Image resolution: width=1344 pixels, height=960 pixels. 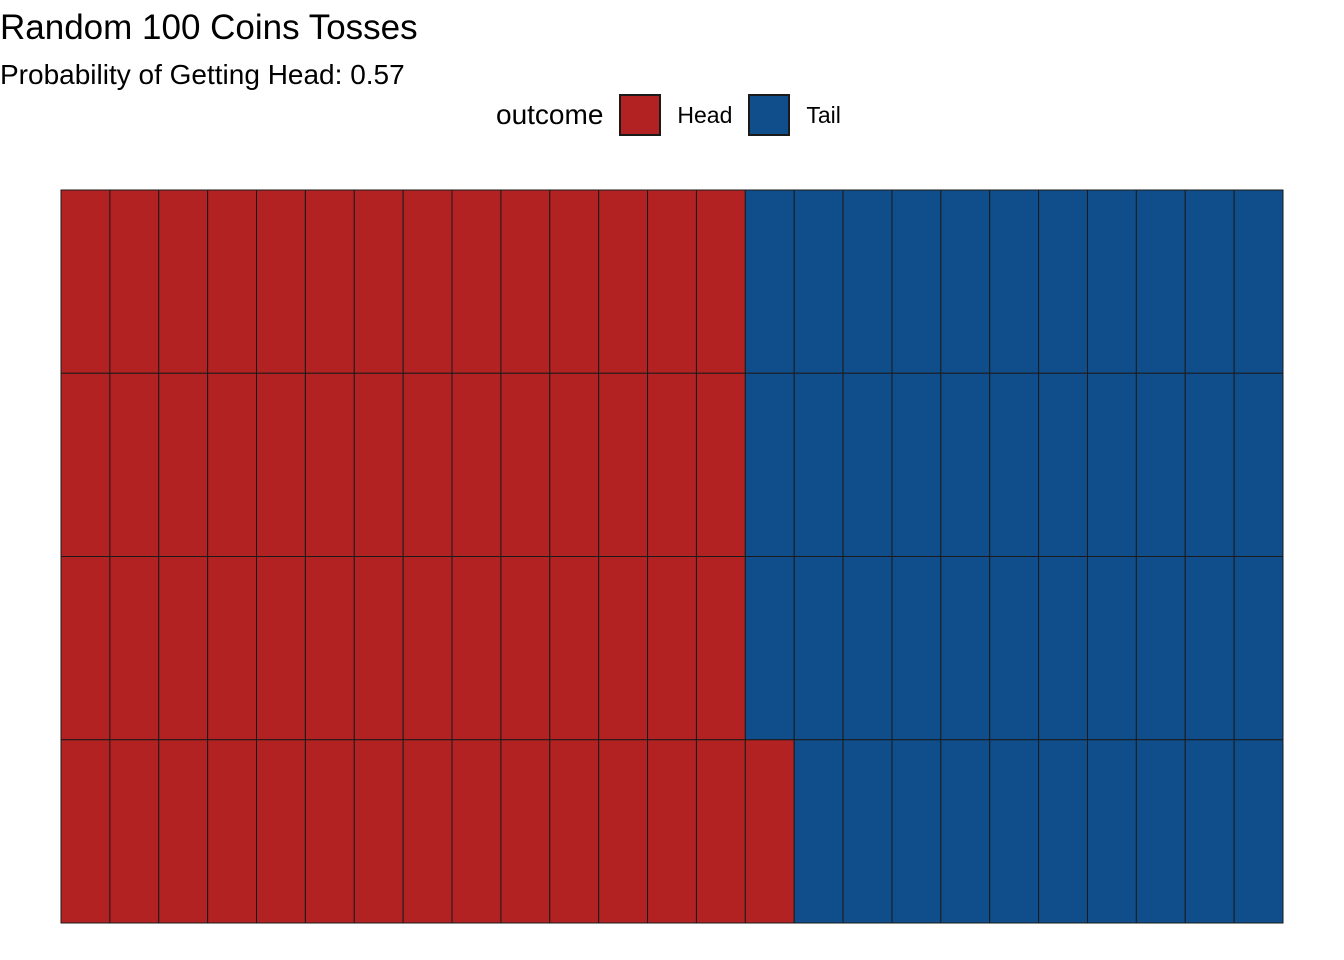 What do you see at coordinates (705, 114) in the screenshot?
I see `legend-label-head: Head` at bounding box center [705, 114].